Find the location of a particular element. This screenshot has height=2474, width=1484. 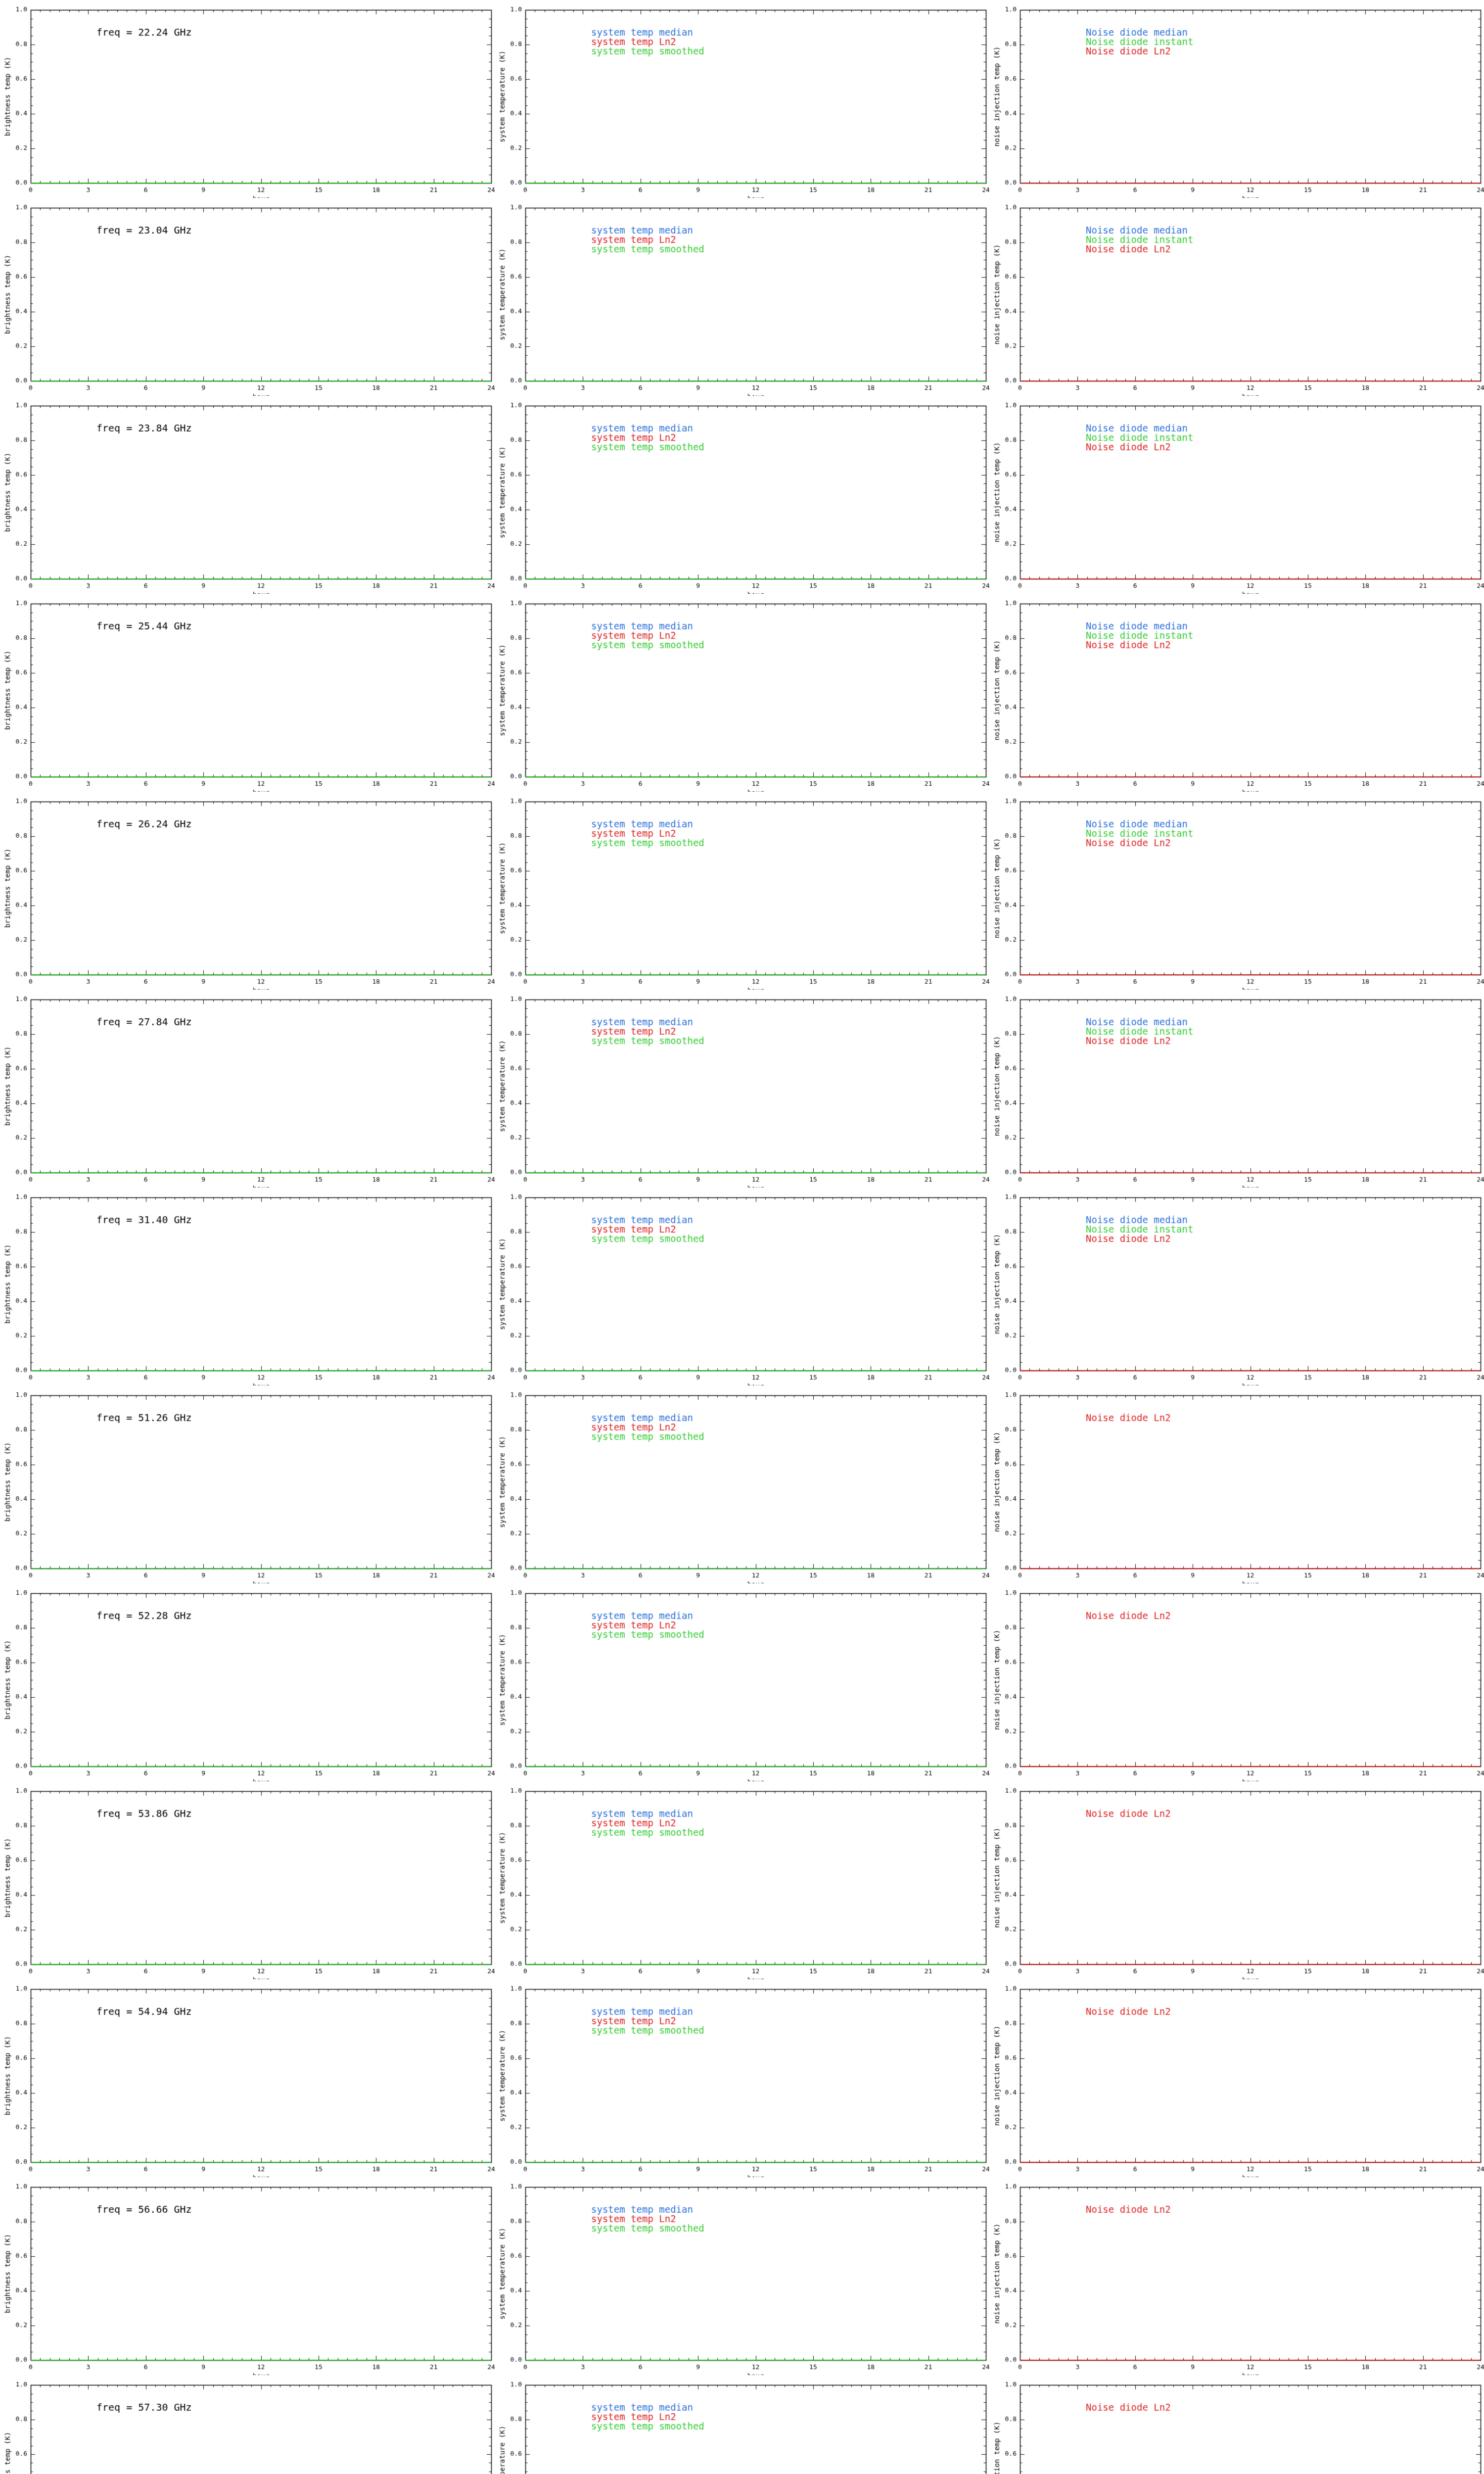

plot-panel-row3-system is located at coordinates (742, 495).